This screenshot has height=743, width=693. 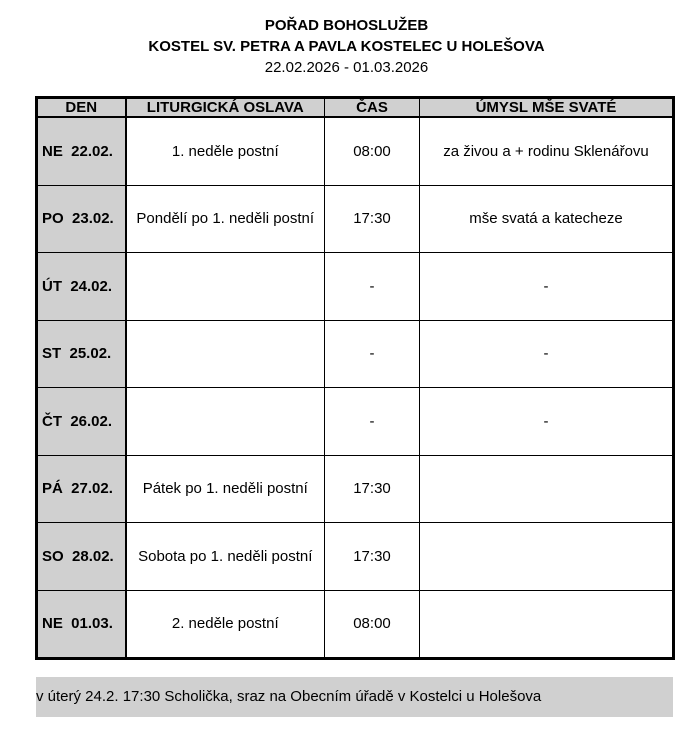 What do you see at coordinates (81, 218) in the screenshot?
I see `day-cell: PO 23.02.` at bounding box center [81, 218].